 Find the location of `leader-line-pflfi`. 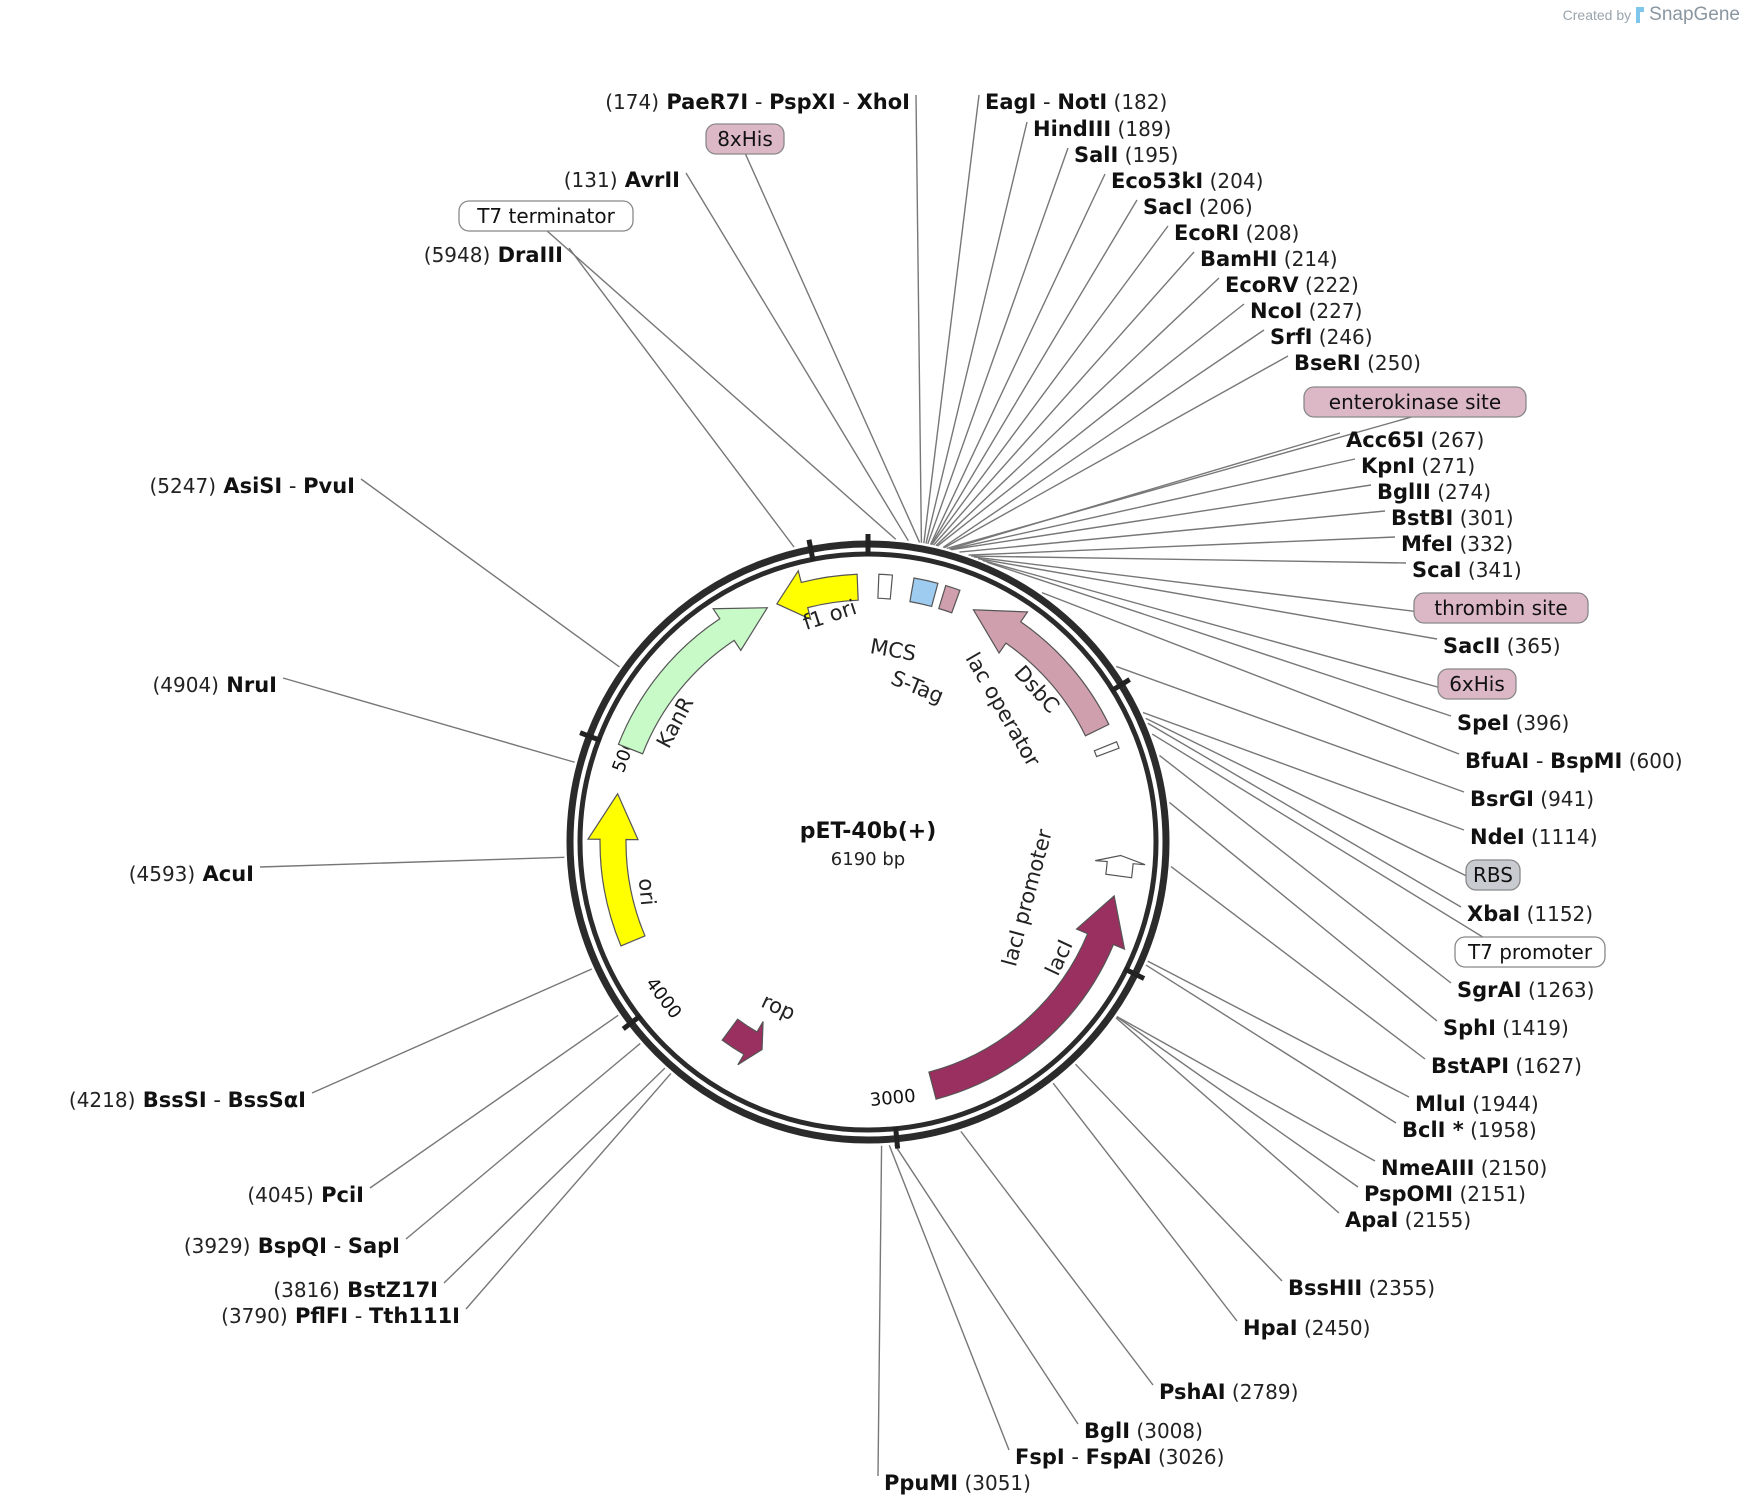

leader-line-pflfi is located at coordinates (568, 1191).